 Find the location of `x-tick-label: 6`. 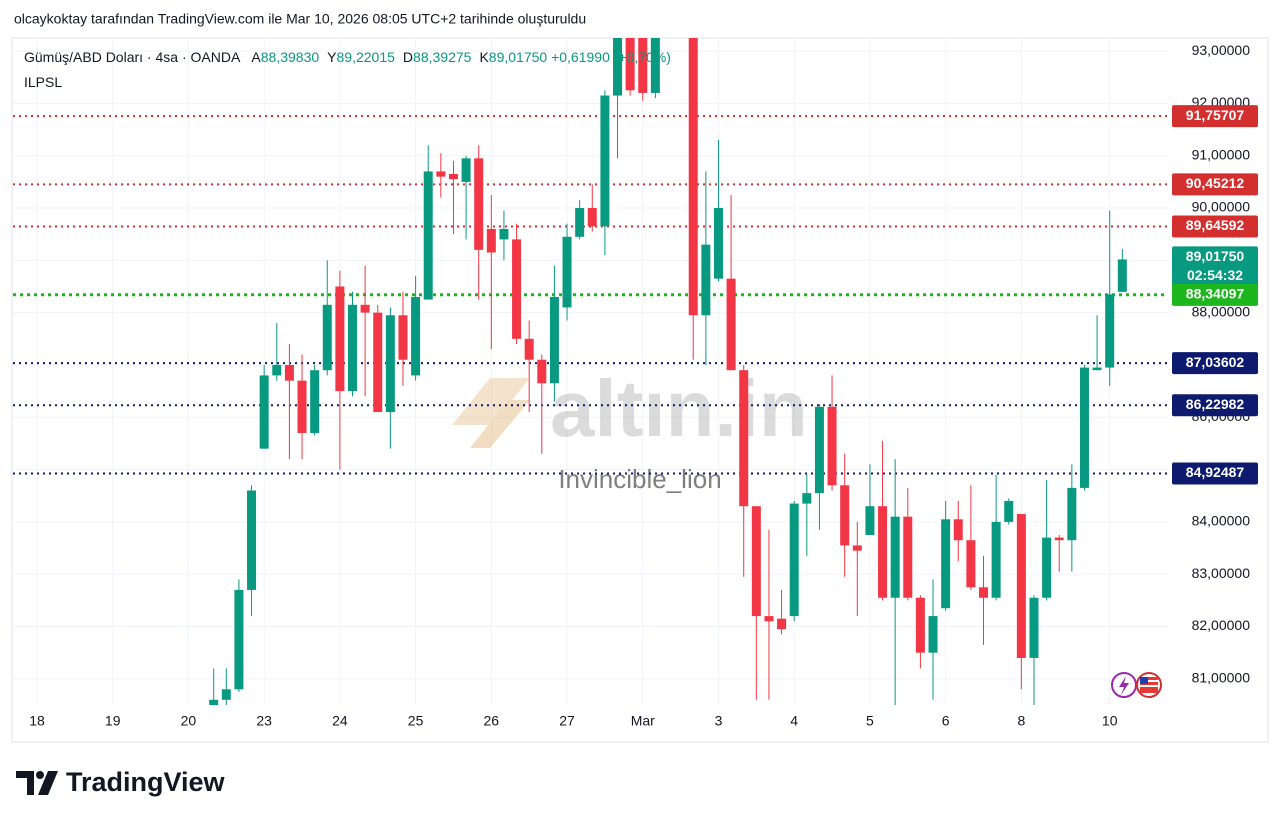

x-tick-label: 6 is located at coordinates (946, 721).